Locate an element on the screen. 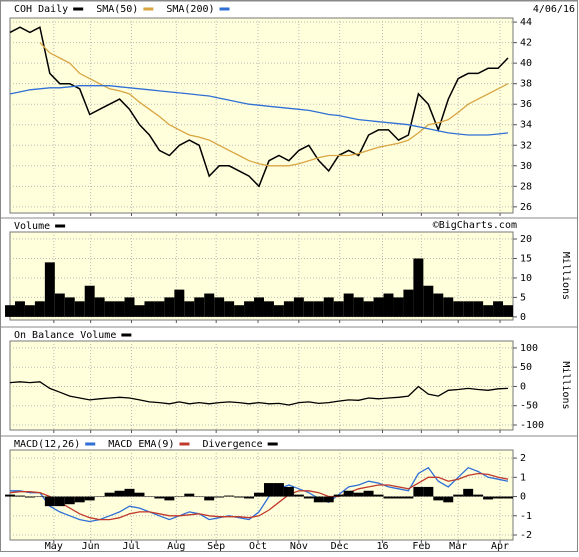 The height and width of the screenshot is (557, 579). y-tick-label: 40 is located at coordinates (526, 63).